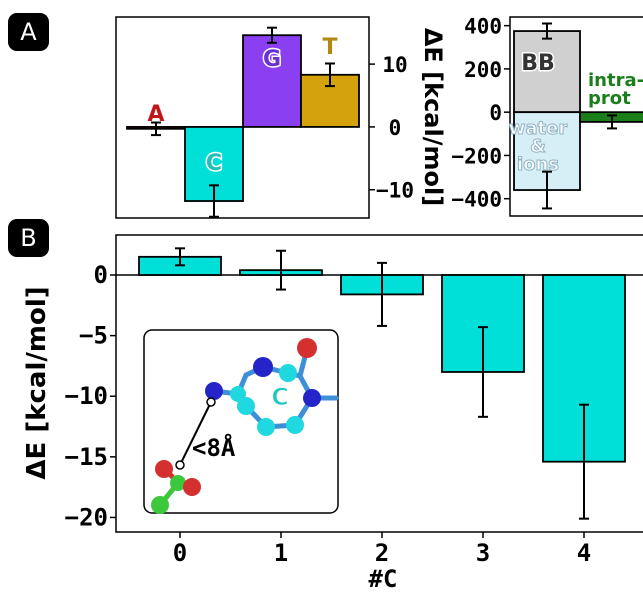 The height and width of the screenshot is (593, 643). I want to click on errorbar-G, so click(272, 35).